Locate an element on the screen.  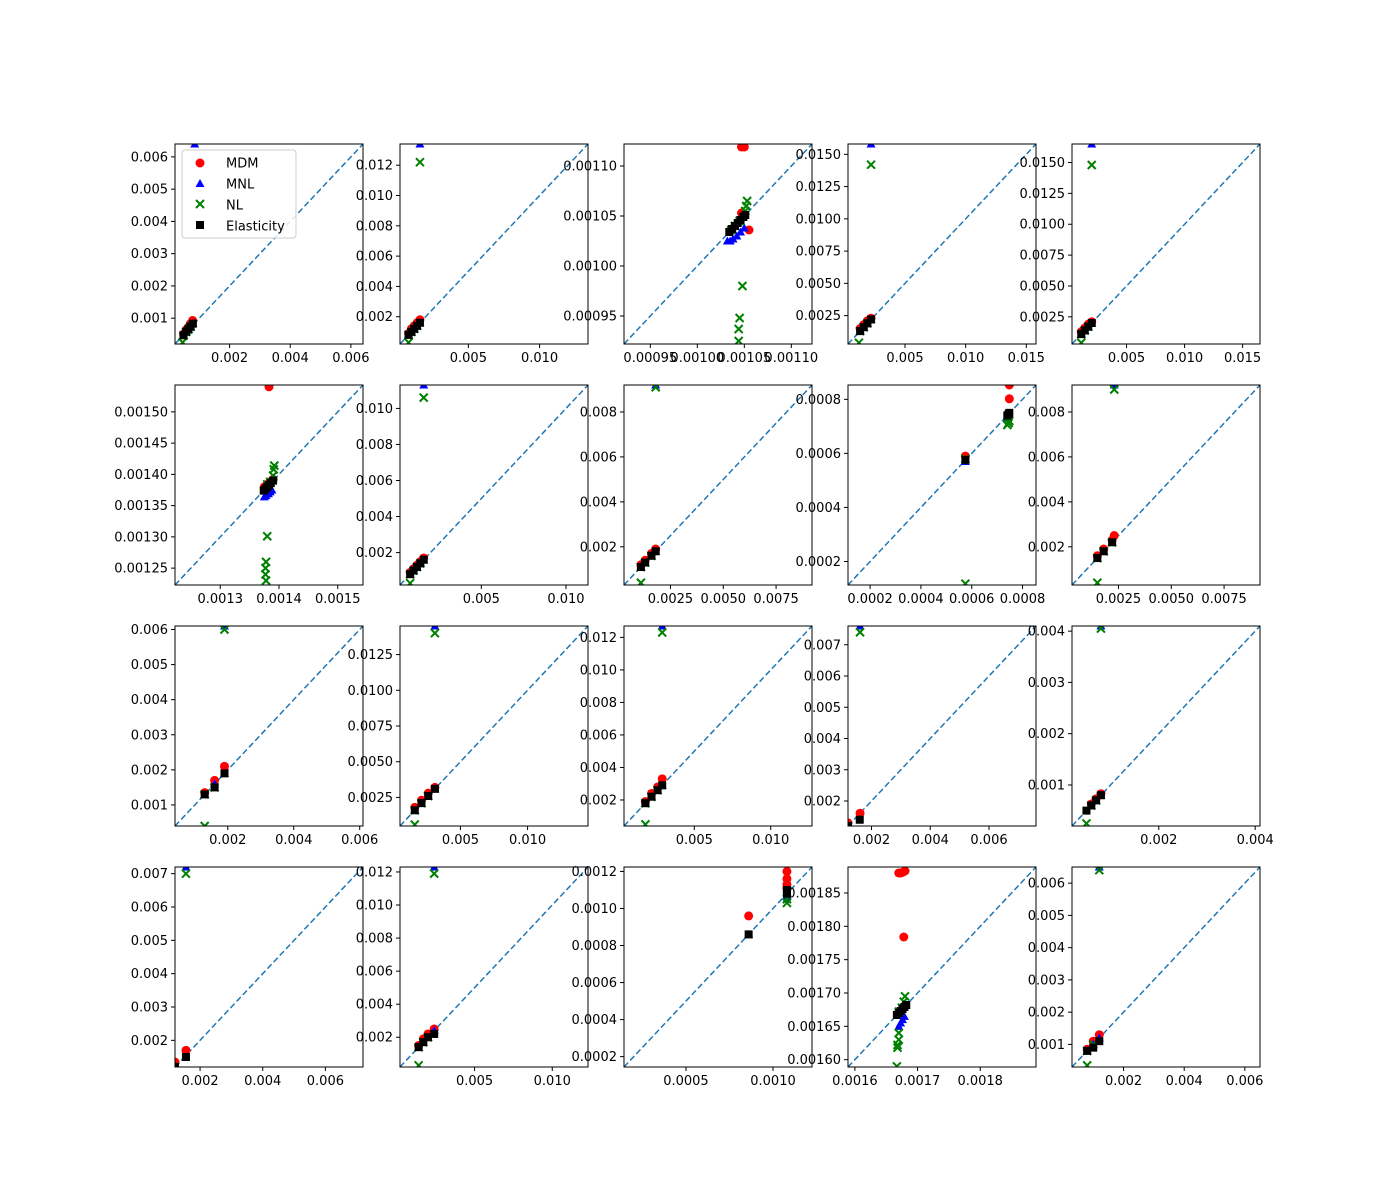
subplot-4-y-tick-label-1: 0.0025 is located at coordinates (819, 316).